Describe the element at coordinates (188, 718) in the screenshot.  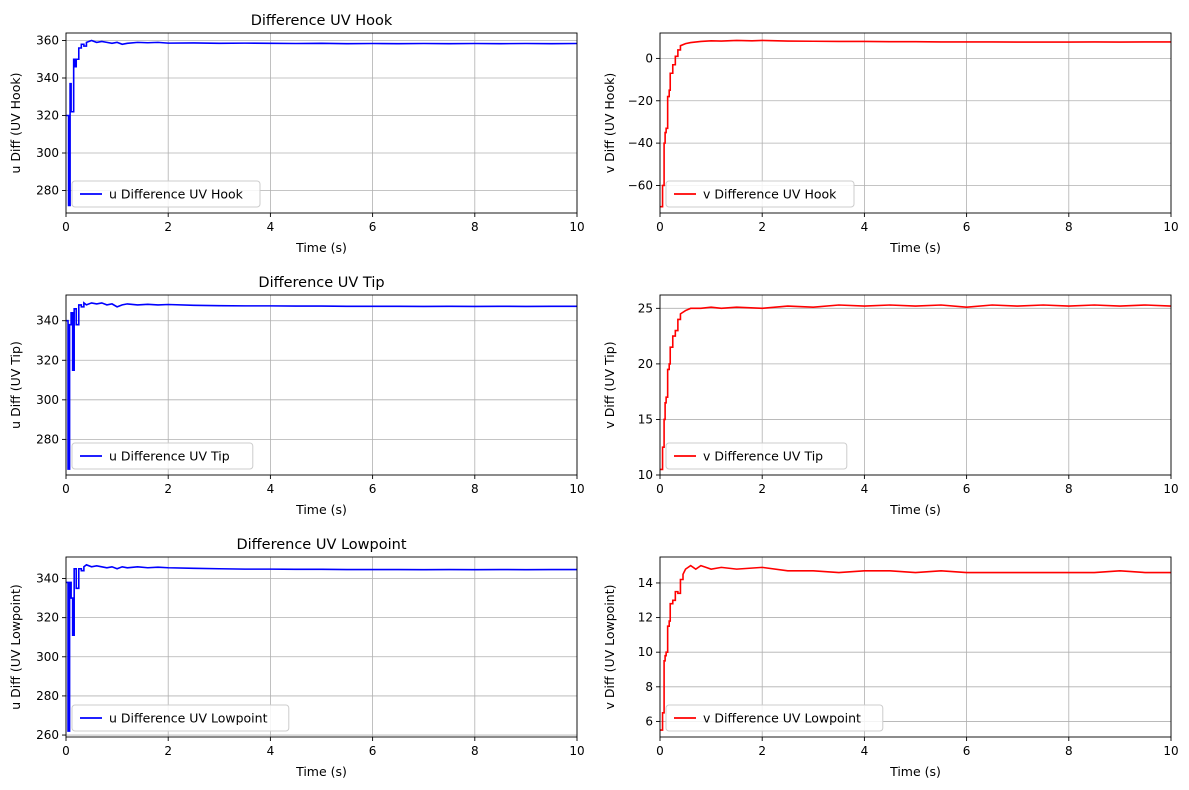
I see `legend-label: u Difference UV Lowpoint` at that location.